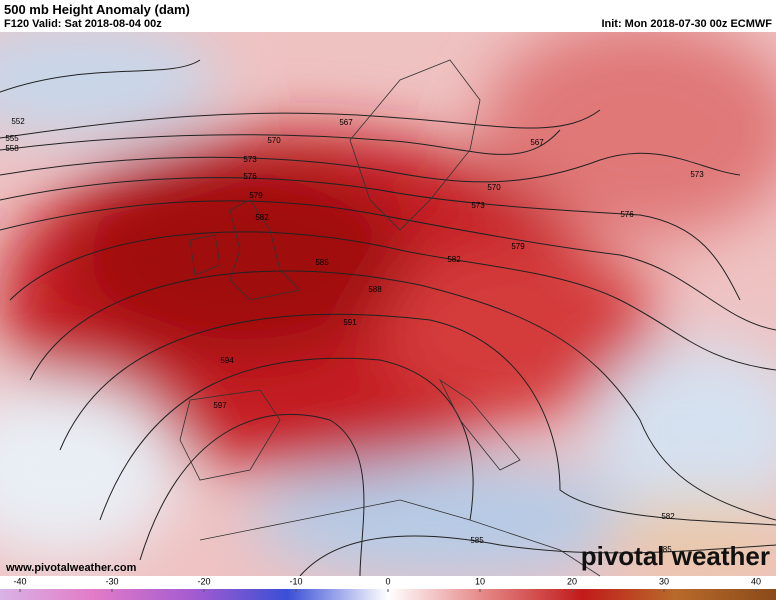  Describe the element at coordinates (203, 581) in the screenshot. I see `colorbar-tick-label: -20` at that location.